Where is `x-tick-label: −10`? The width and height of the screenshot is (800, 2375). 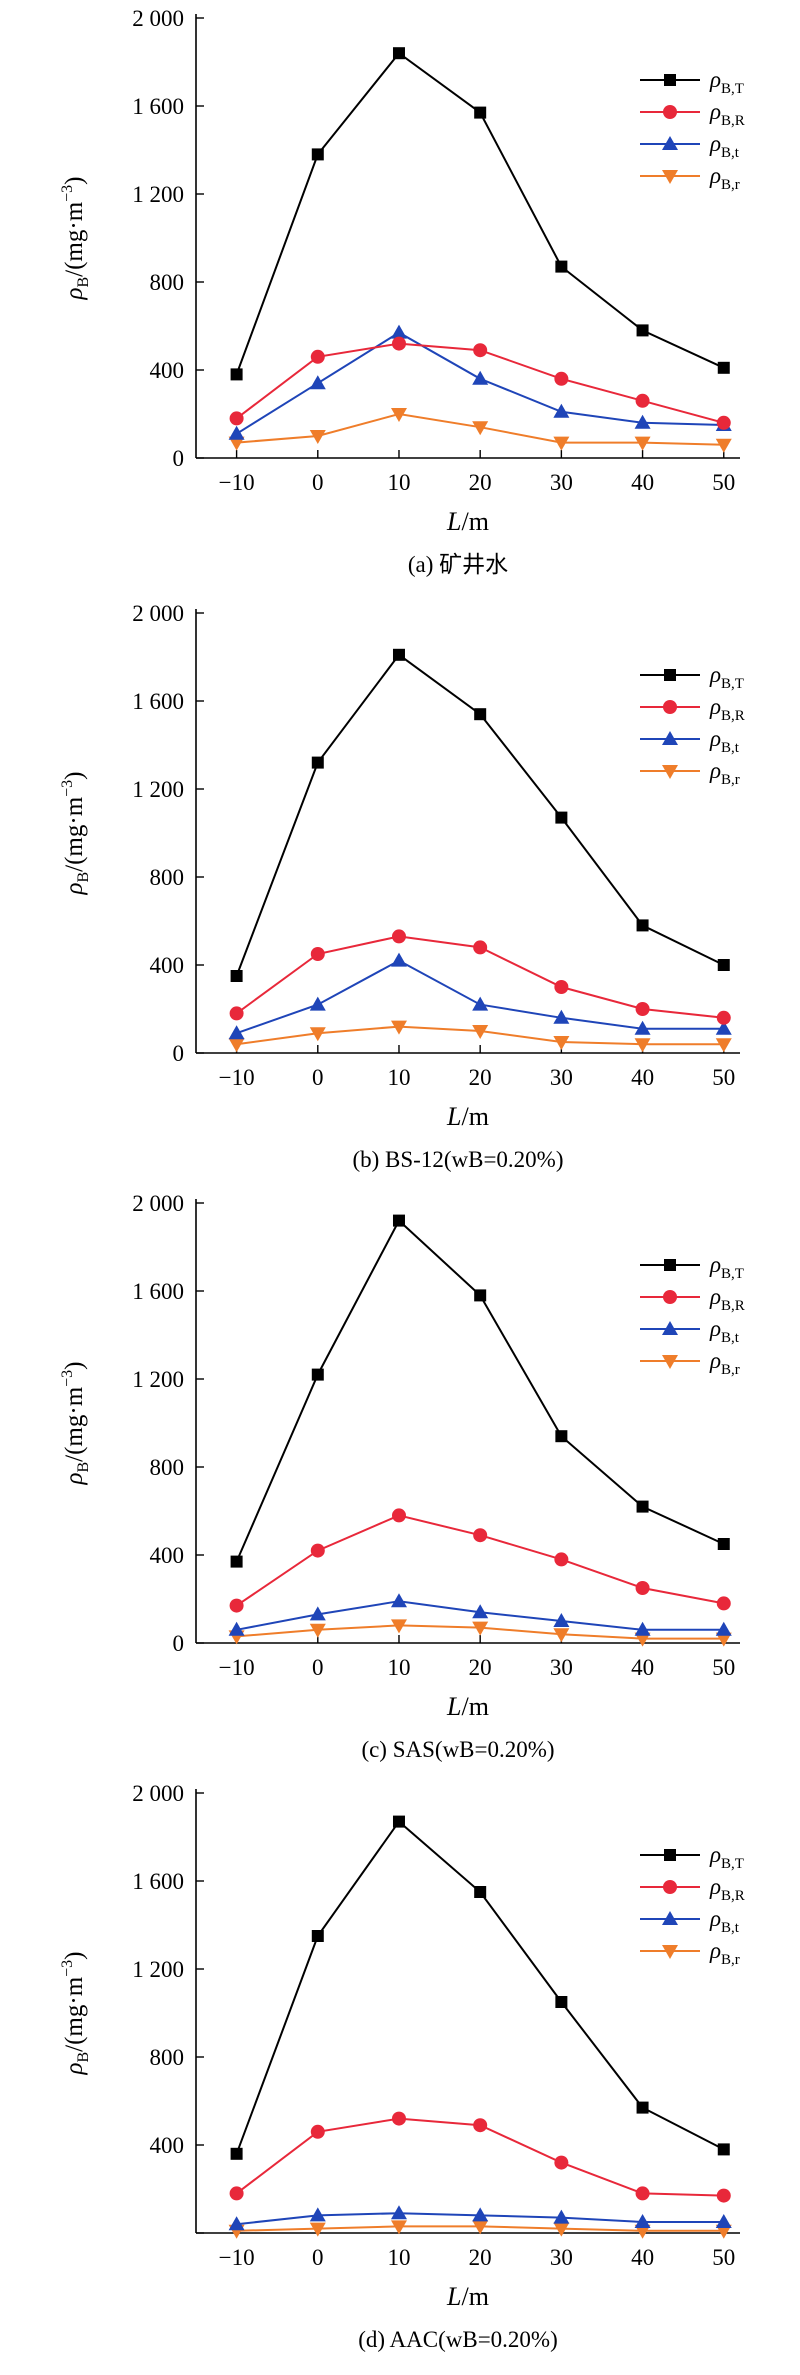 x-tick-label: −10 is located at coordinates (237, 1667).